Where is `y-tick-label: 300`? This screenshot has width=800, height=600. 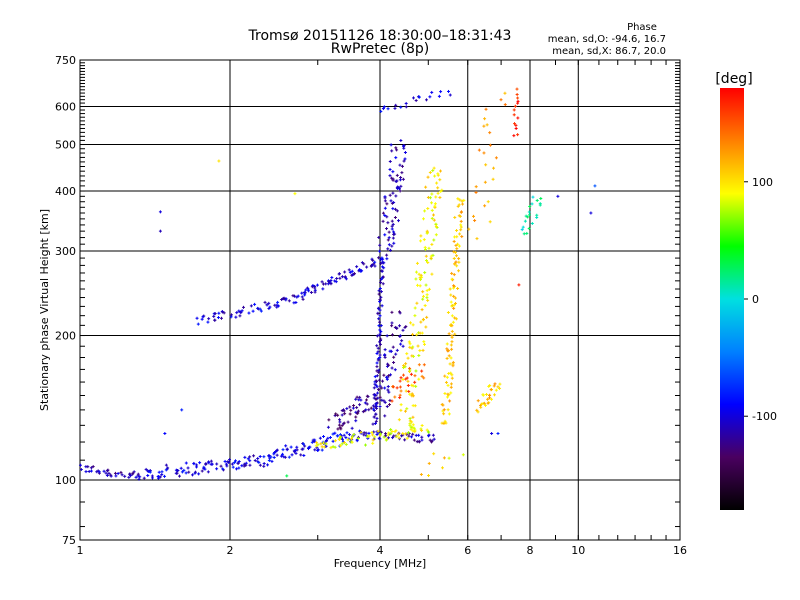
y-tick-label: 300 is located at coordinates (65, 251).